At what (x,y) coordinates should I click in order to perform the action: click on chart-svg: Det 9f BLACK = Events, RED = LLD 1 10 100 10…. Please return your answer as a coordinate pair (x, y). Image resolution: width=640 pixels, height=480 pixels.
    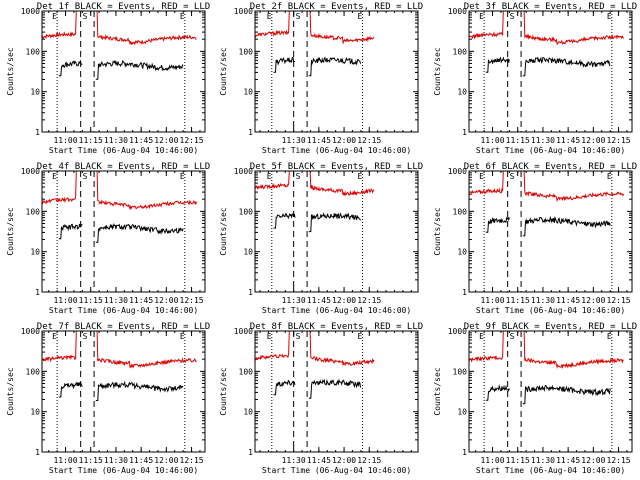
    Looking at the image, I should click on (535, 398).